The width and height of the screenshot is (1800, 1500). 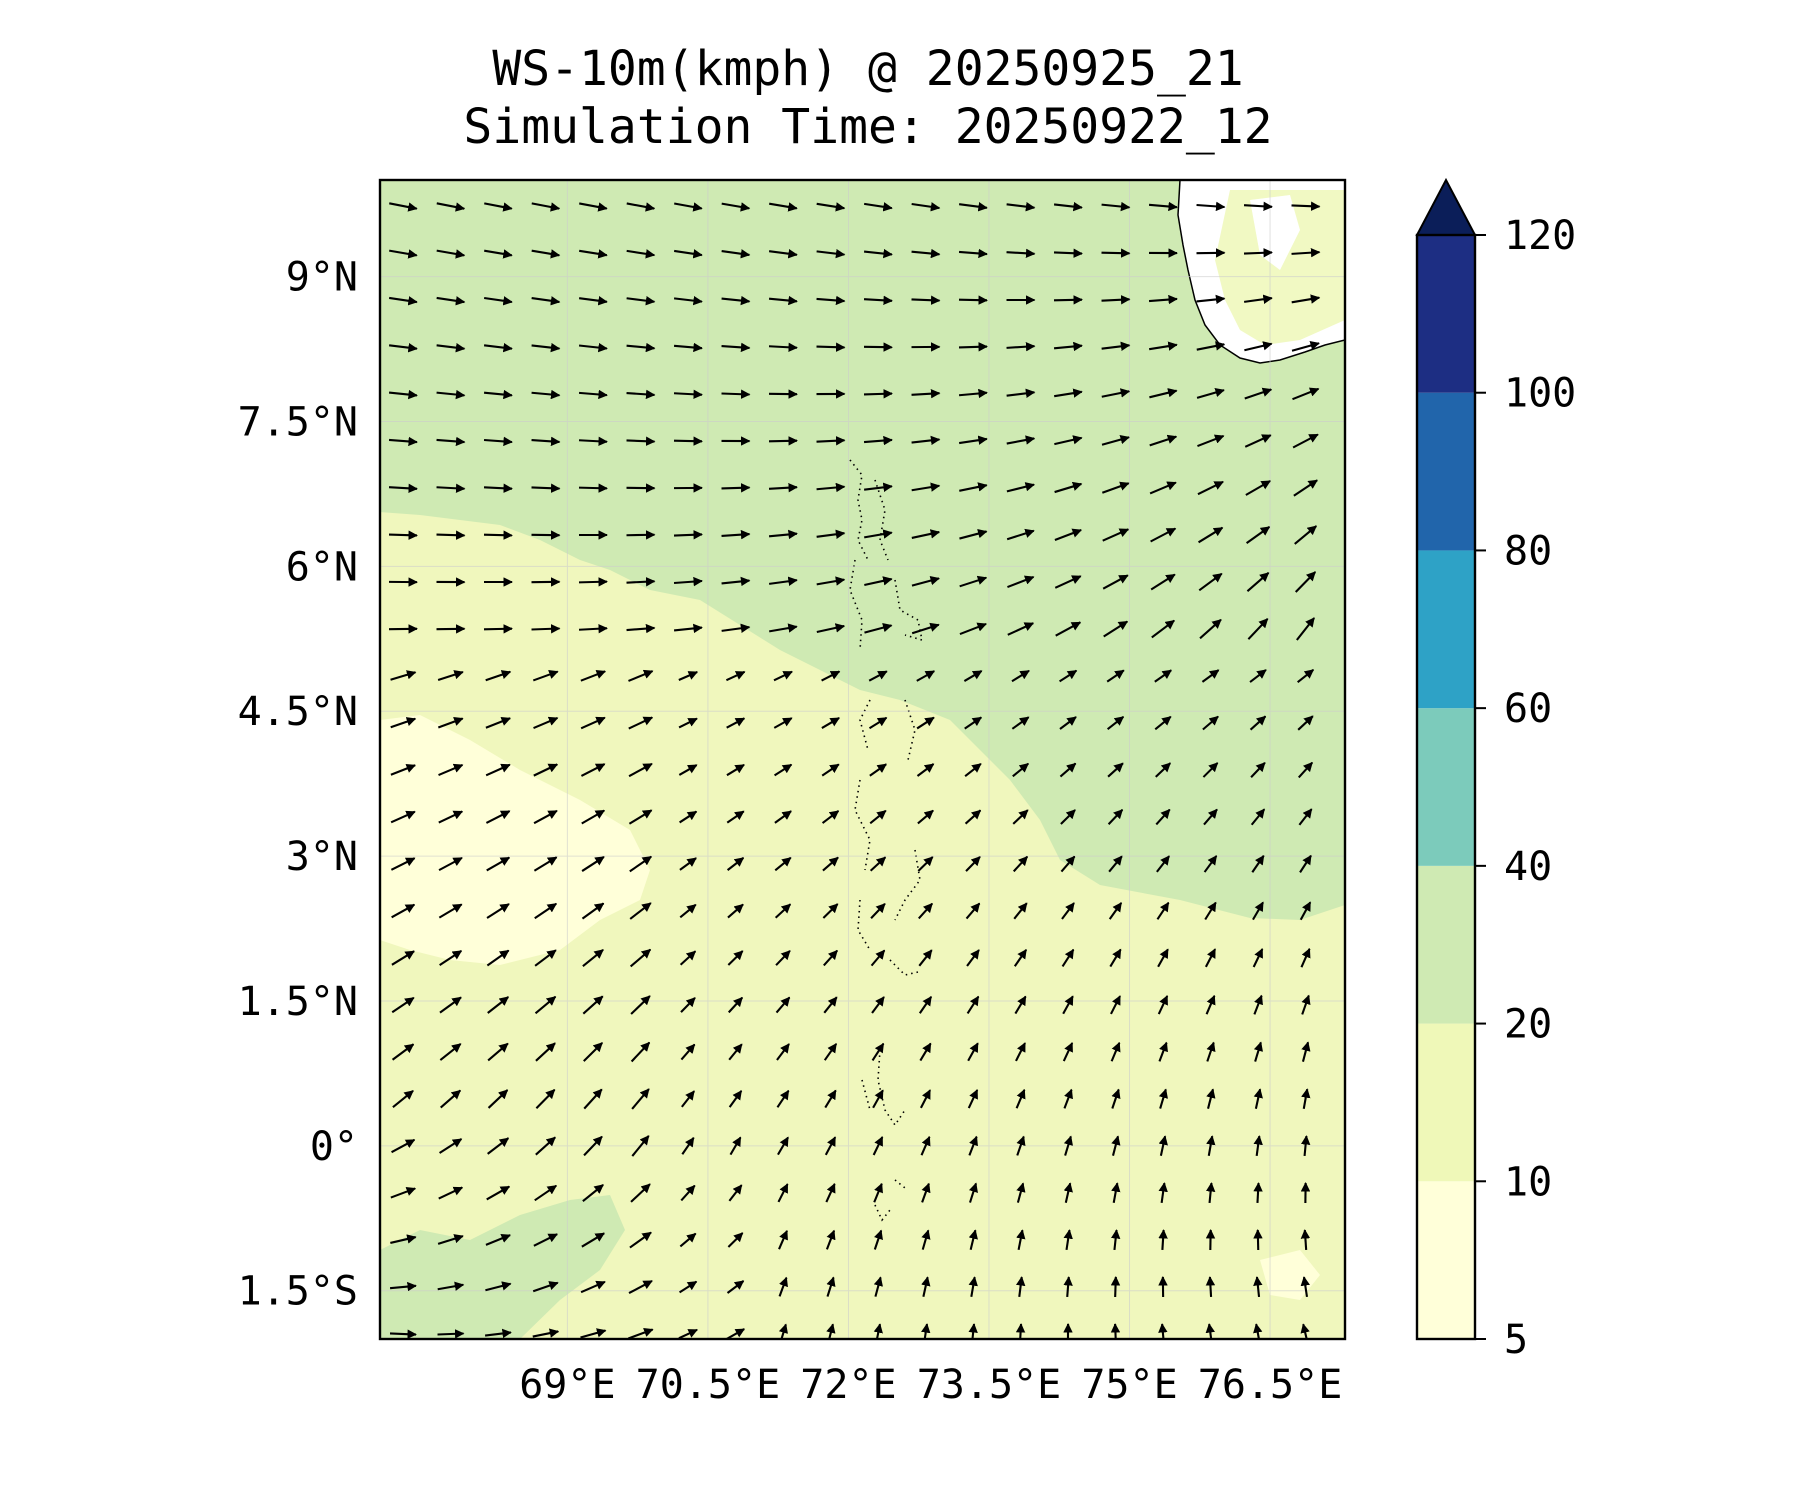 What do you see at coordinates (567, 1385) in the screenshot?
I see `lon-tick-label: 69°E` at bounding box center [567, 1385].